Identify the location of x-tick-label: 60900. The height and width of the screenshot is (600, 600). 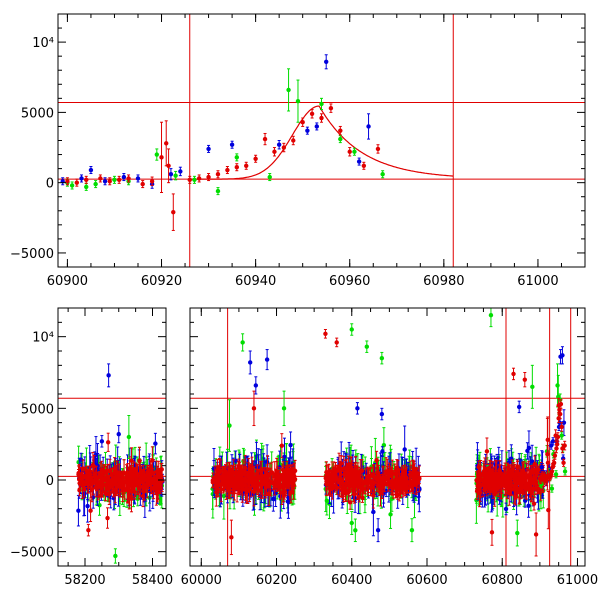
(67, 281).